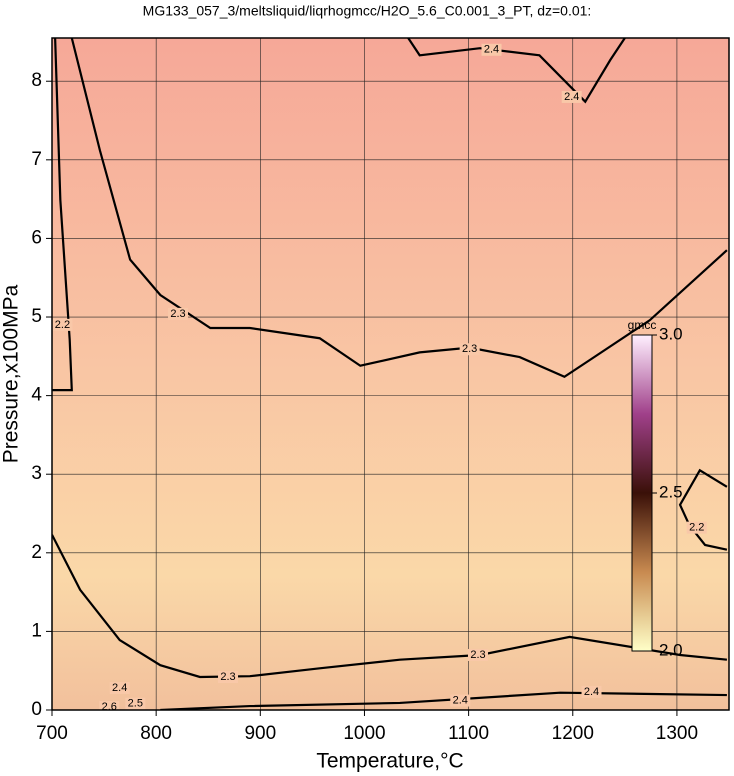 The image size is (734, 776). I want to click on x-tick-label: 1300, so click(677, 733).